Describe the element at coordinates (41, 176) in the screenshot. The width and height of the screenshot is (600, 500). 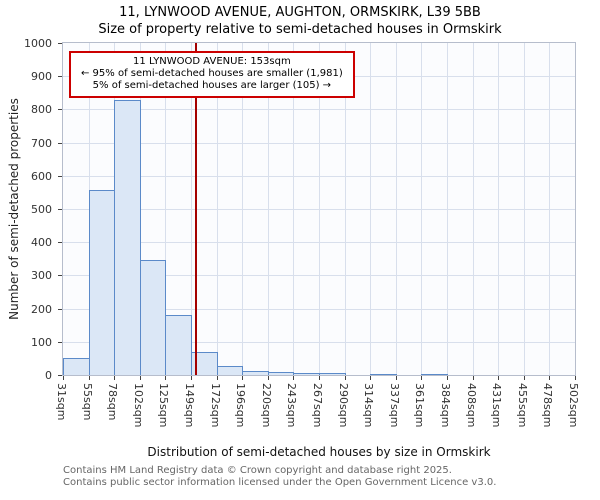
I see `y-tick-label: 600` at that location.